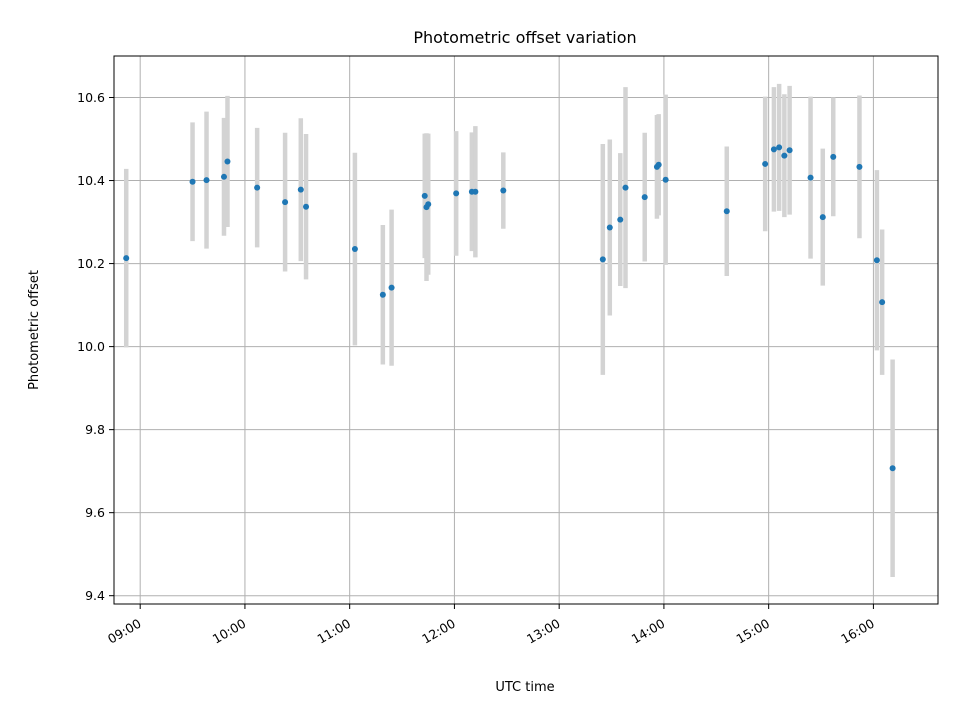 The height and width of the screenshot is (720, 960). I want to click on y-tick-label: 9.4, so click(95, 595).